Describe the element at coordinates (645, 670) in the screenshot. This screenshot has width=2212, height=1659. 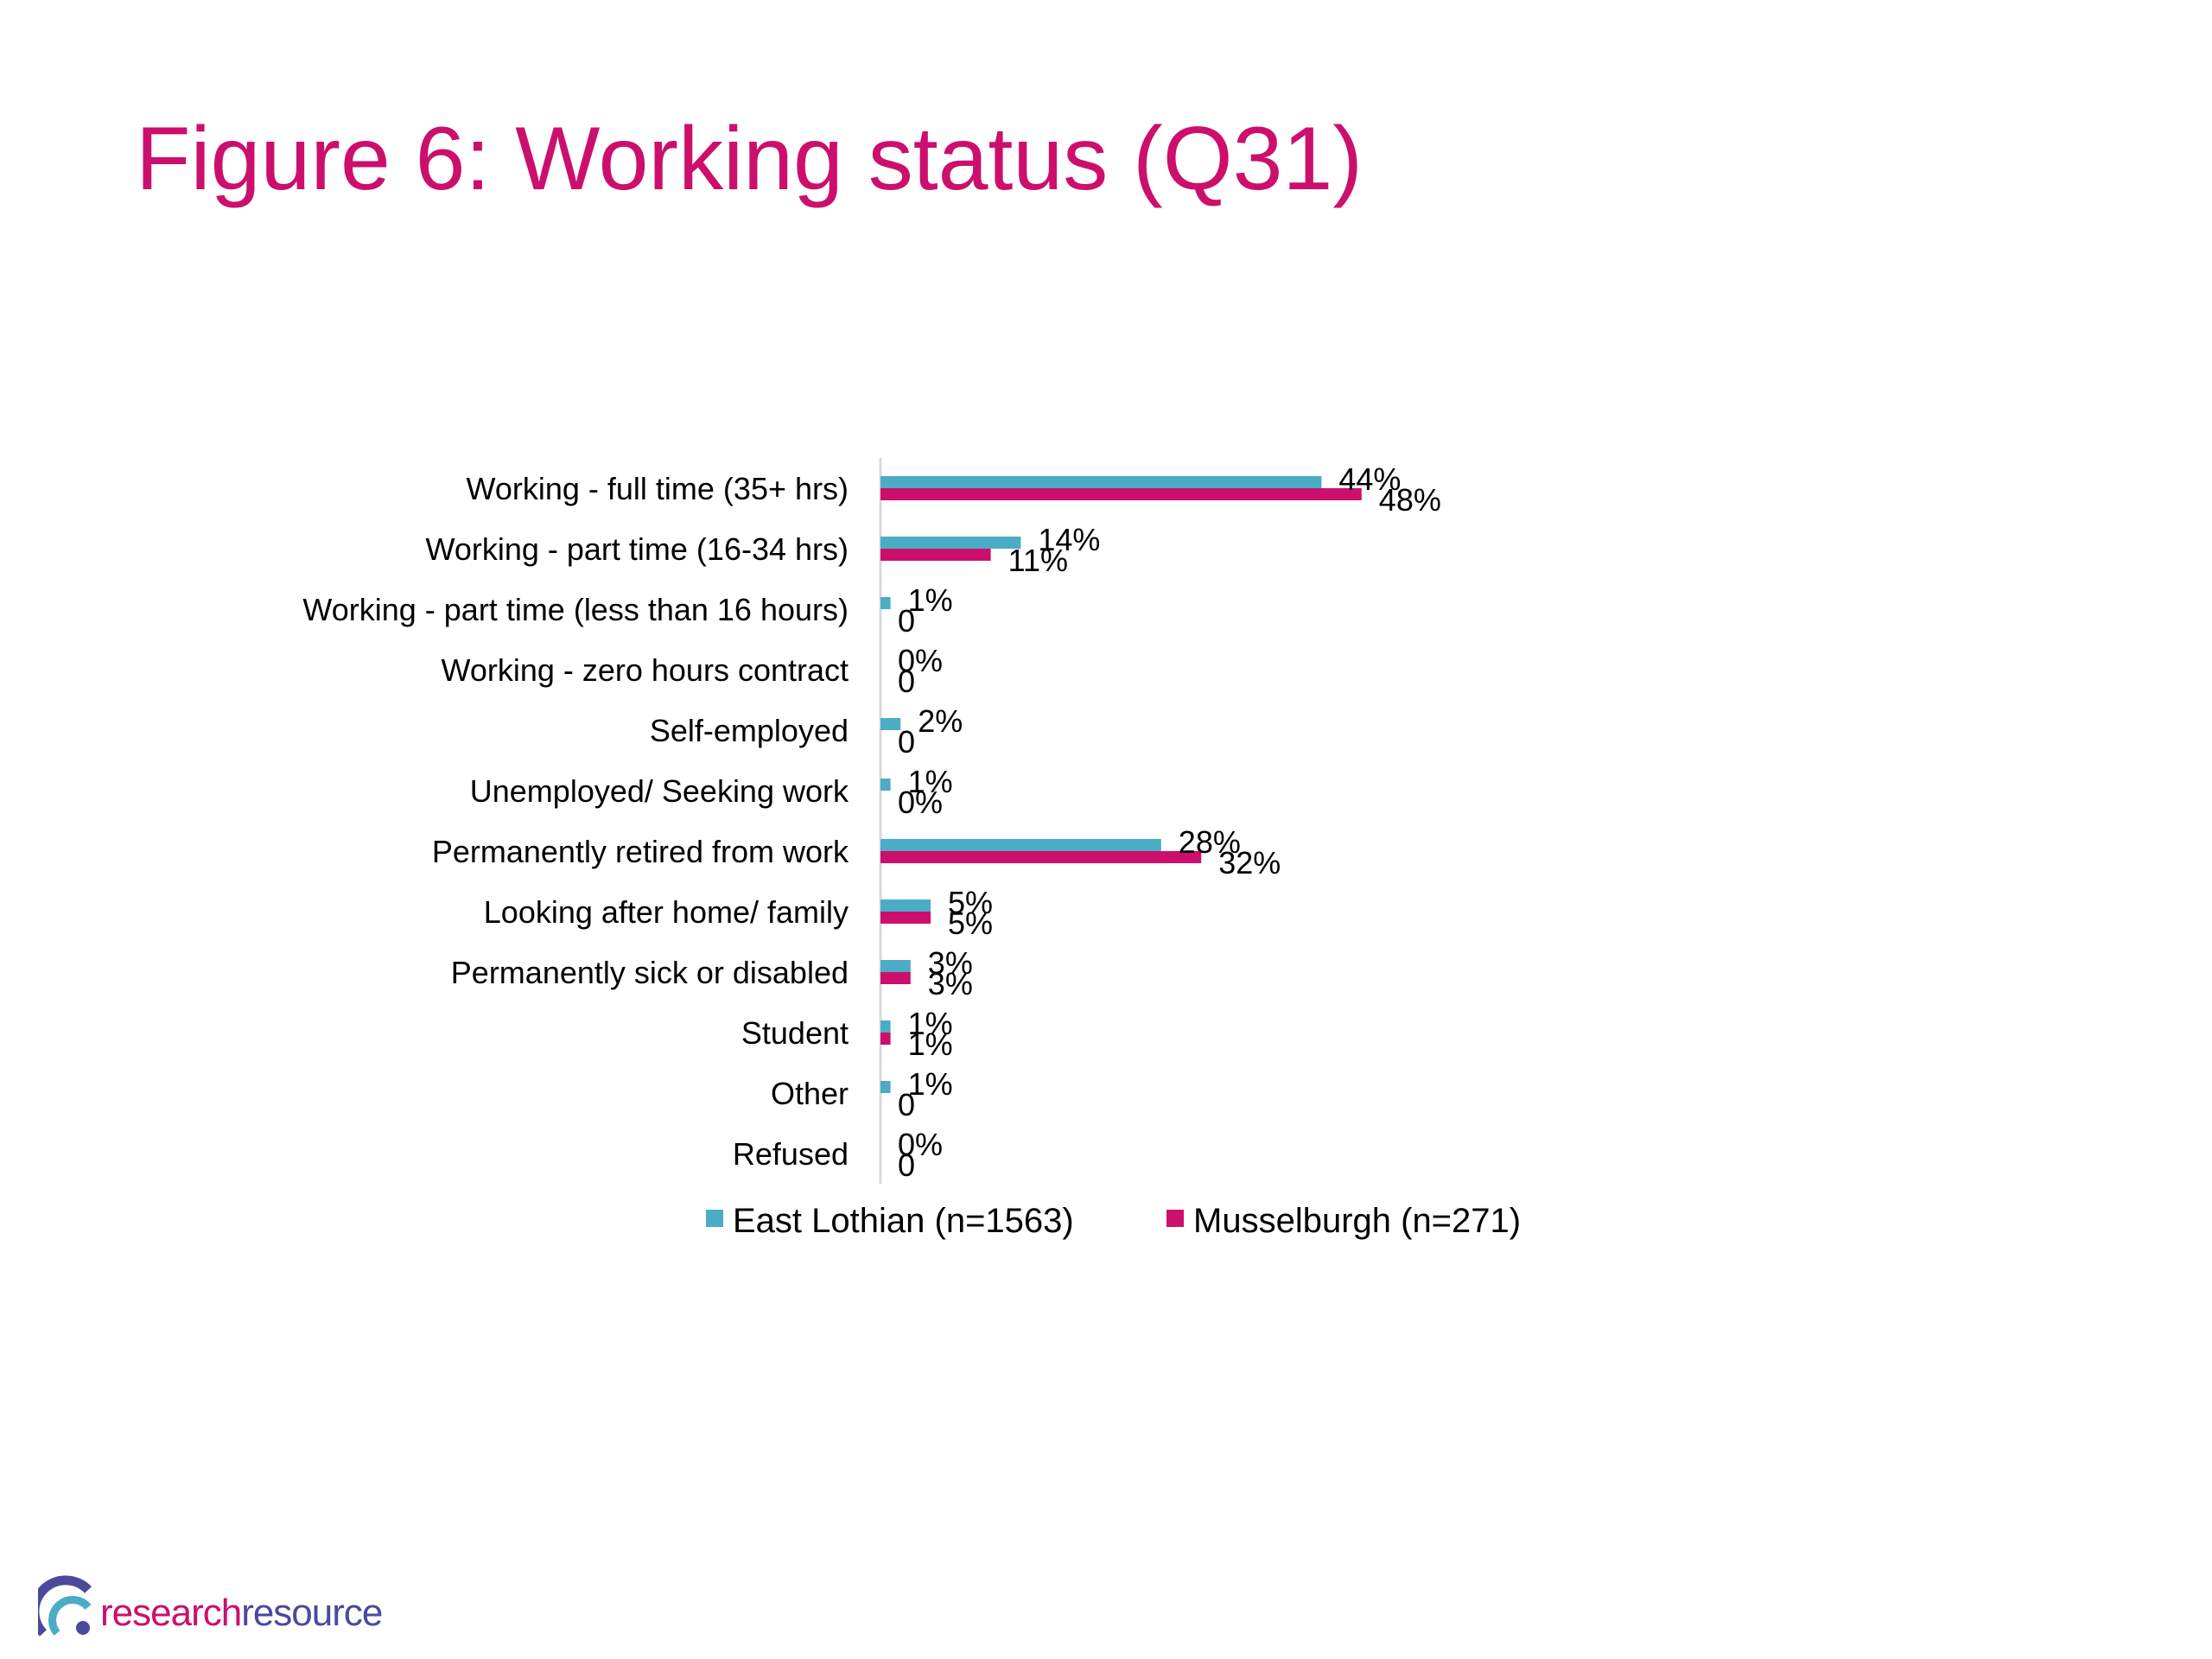
I see `category-label: Working - zero hours contract` at that location.